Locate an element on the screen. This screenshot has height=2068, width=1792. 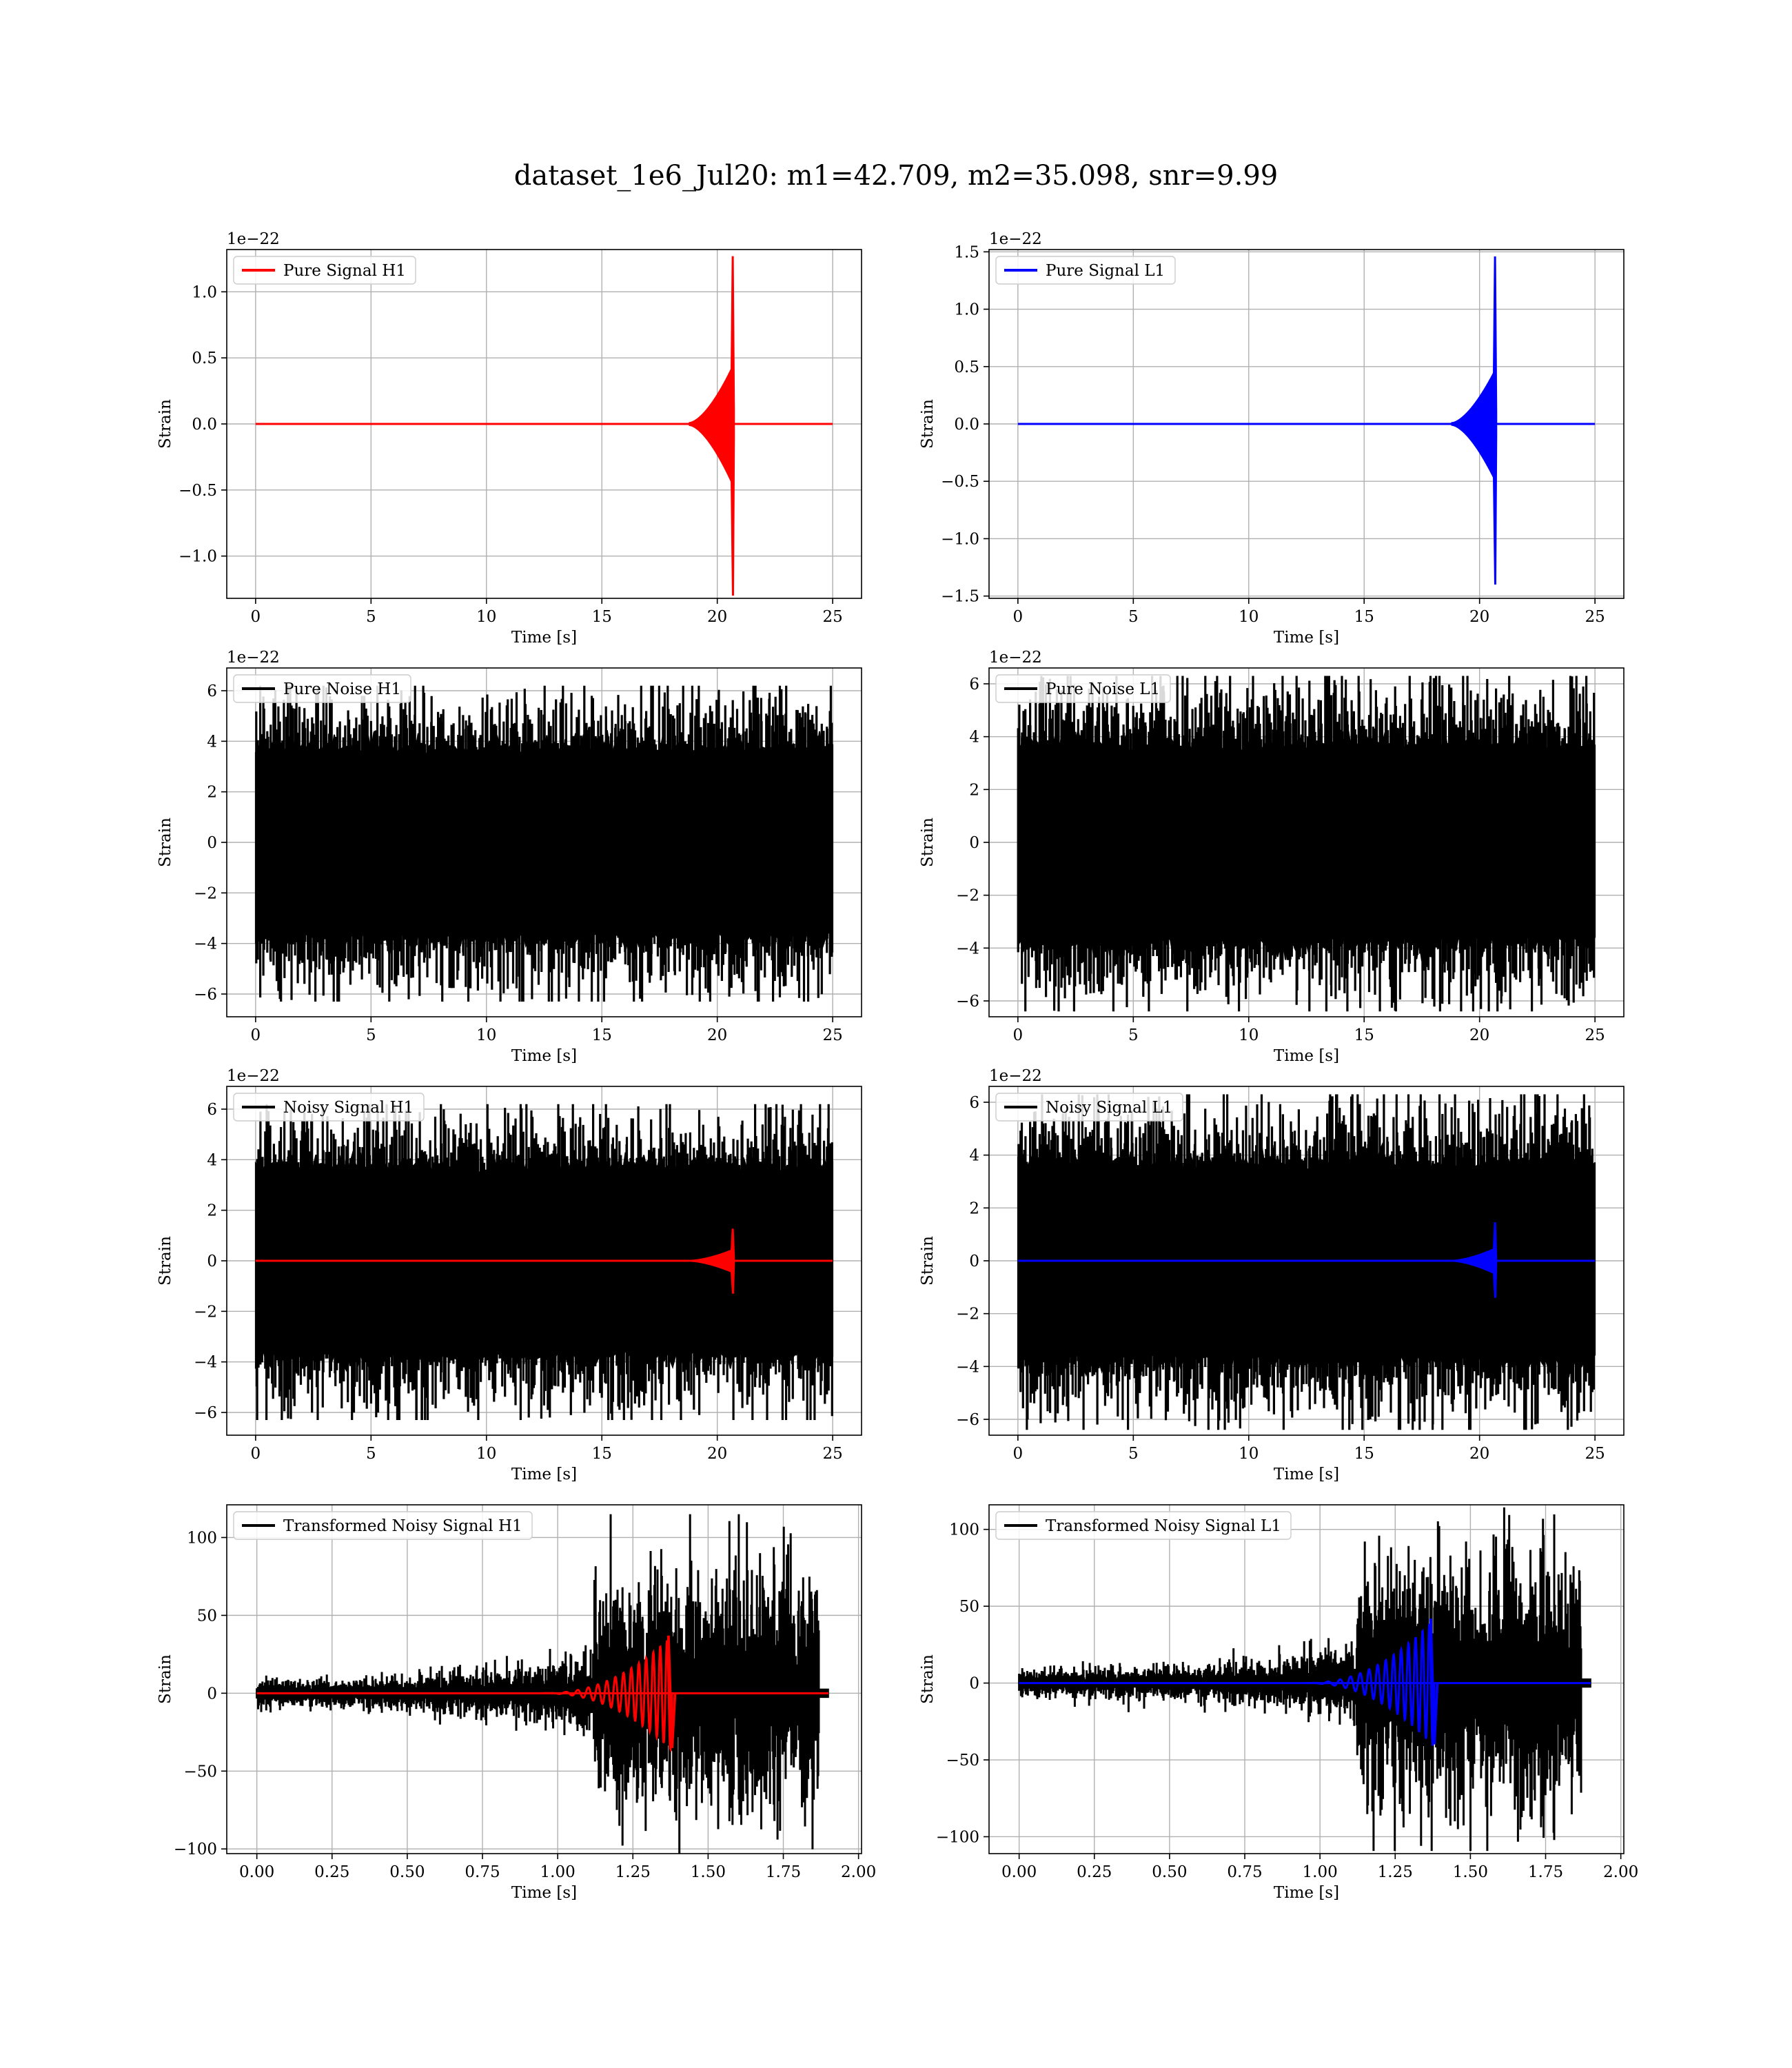
pure-signal-l1-ytick-label-2: −0.5 is located at coordinates (960, 482).